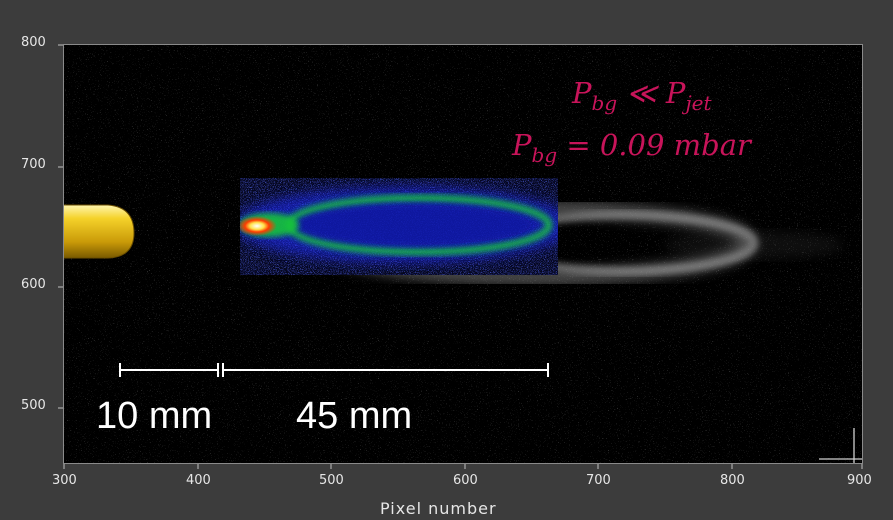  I want to click on x-tick-label: 500, so click(331, 480).